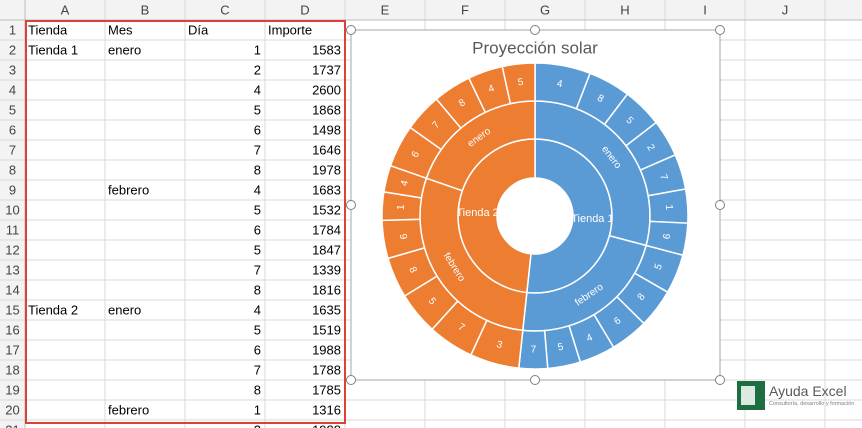 The width and height of the screenshot is (862, 428). I want to click on column-header: B, so click(145, 10).